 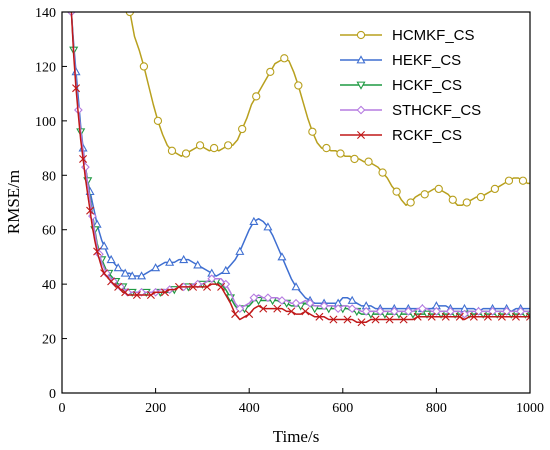 What do you see at coordinates (155, 408) in the screenshot?
I see `x-tick-label: 200` at bounding box center [155, 408].